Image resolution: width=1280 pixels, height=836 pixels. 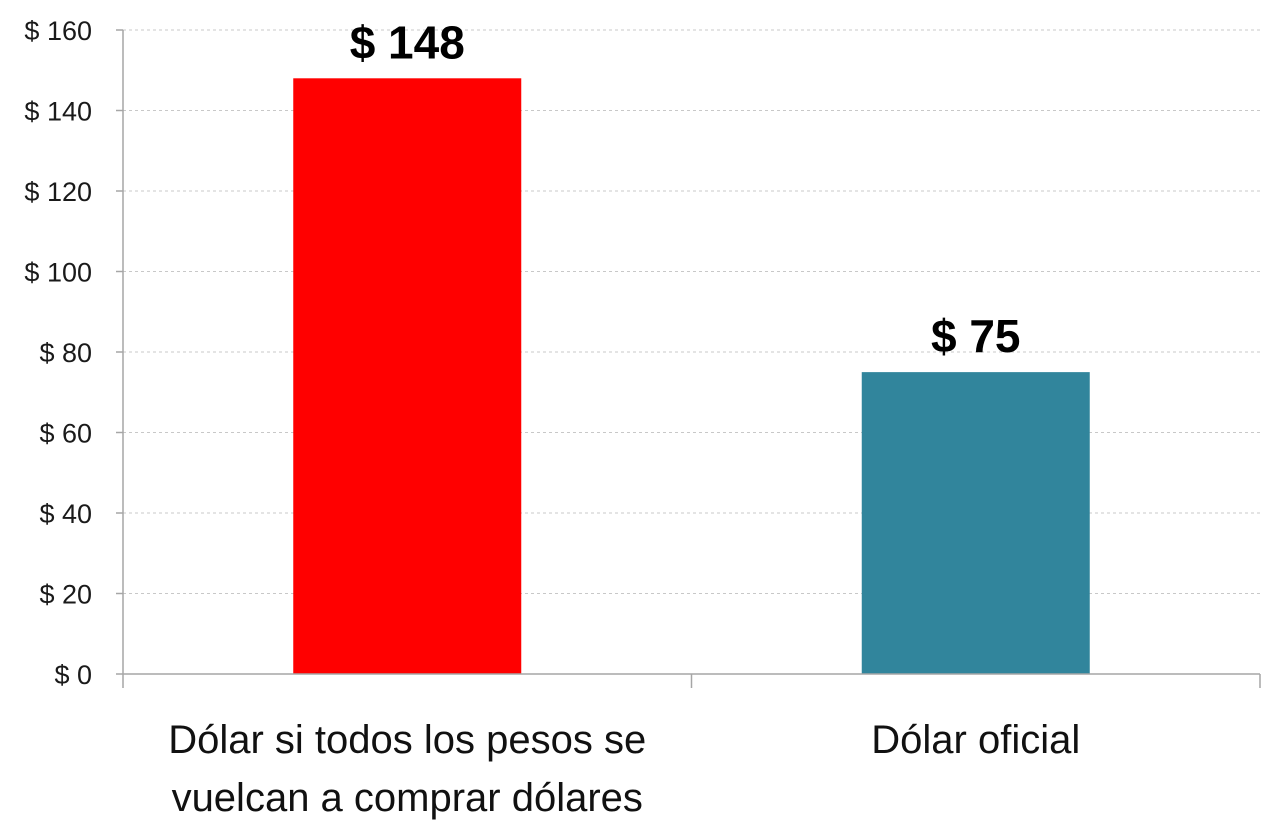 I want to click on y-tick-label: $ 160, so click(x=58, y=31).